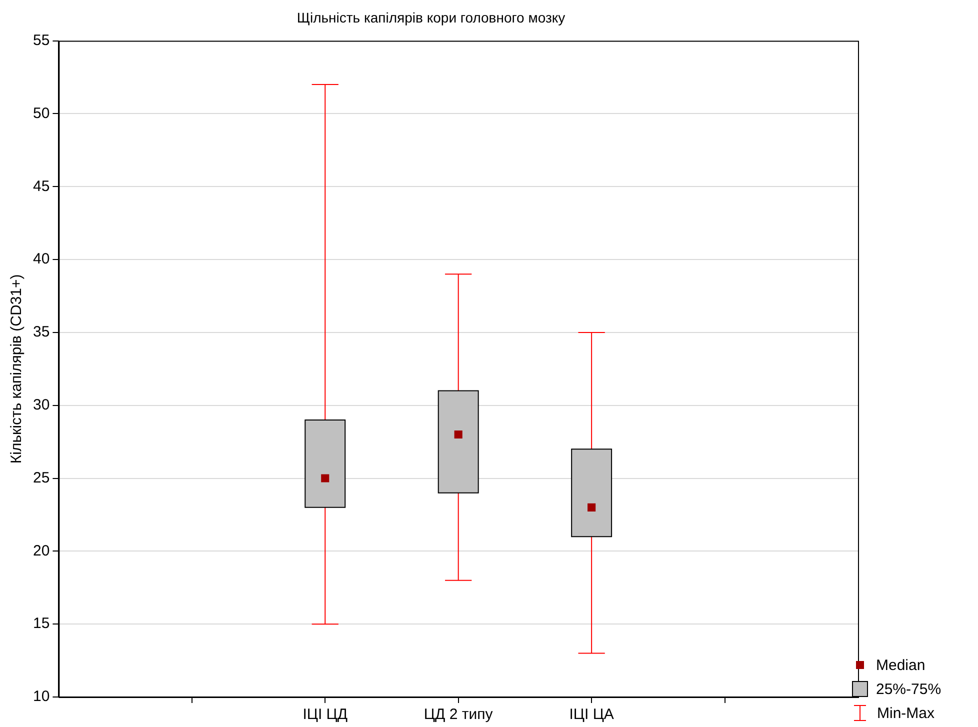 The height and width of the screenshot is (727, 978). I want to click on y-tick-label: 35, so click(41, 332).